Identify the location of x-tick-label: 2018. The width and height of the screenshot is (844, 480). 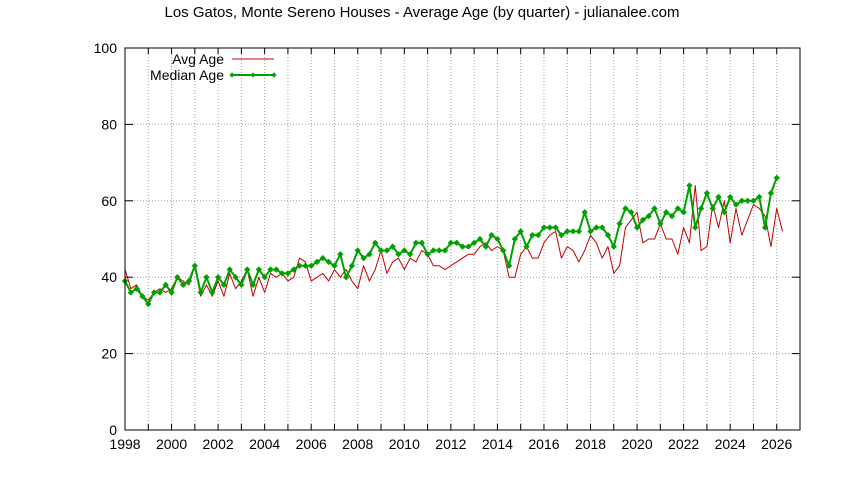
(590, 444).